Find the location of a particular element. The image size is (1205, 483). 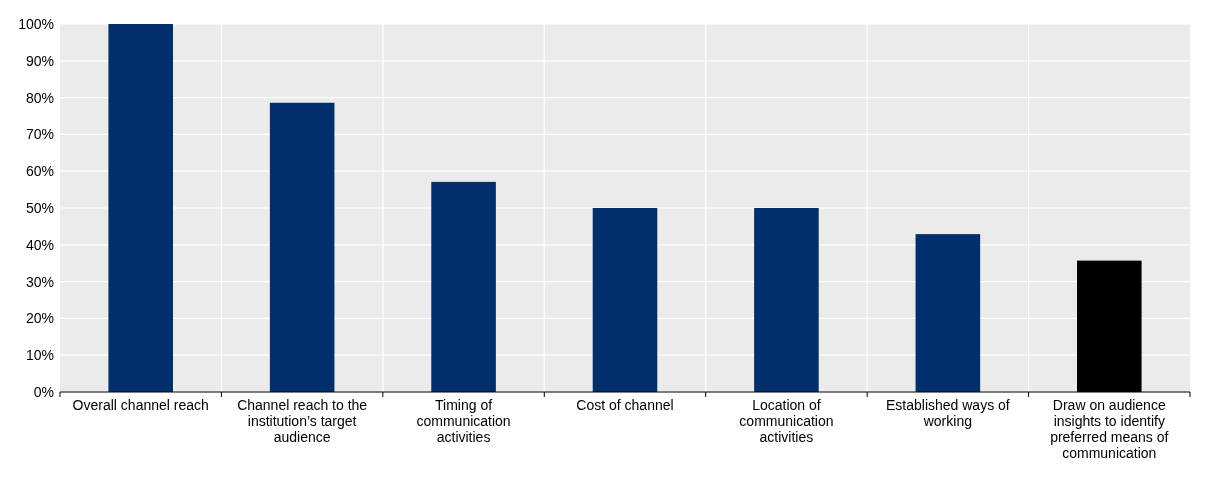

y-tick-label: 50% is located at coordinates (39, 207).